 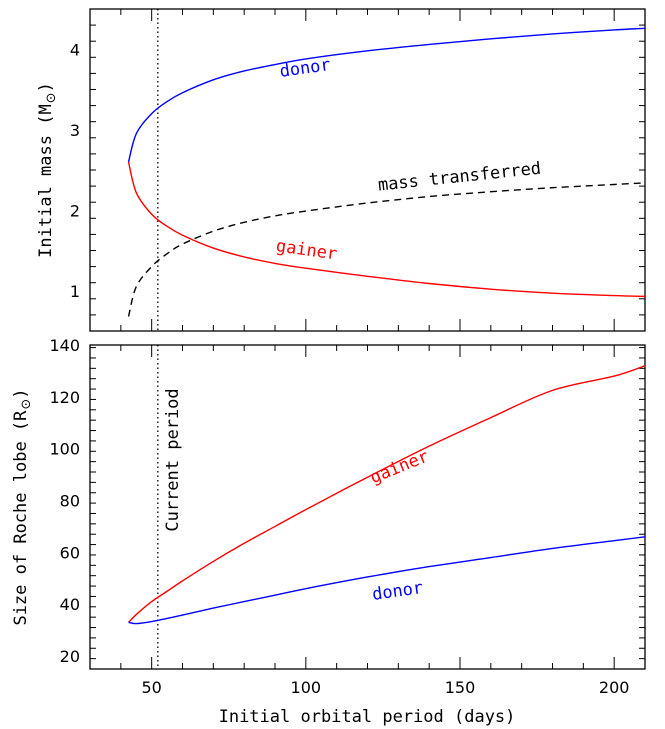 What do you see at coordinates (75, 130) in the screenshot?
I see `y-tick-label: 3` at bounding box center [75, 130].